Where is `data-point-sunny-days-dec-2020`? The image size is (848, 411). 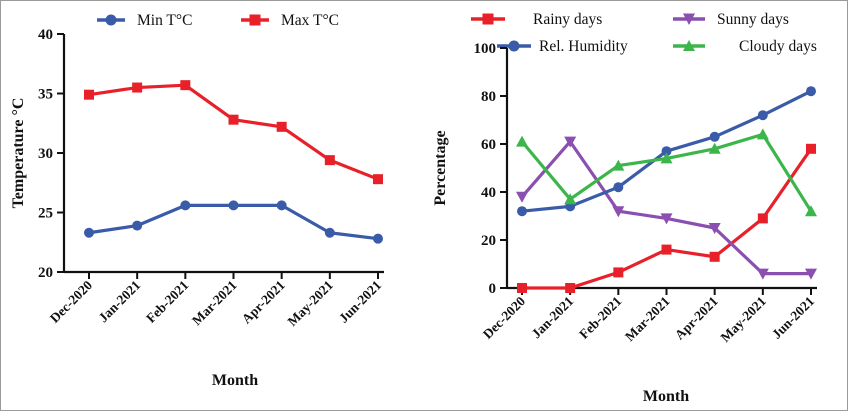 data-point-sunny-days-dec-2020 is located at coordinates (522, 197).